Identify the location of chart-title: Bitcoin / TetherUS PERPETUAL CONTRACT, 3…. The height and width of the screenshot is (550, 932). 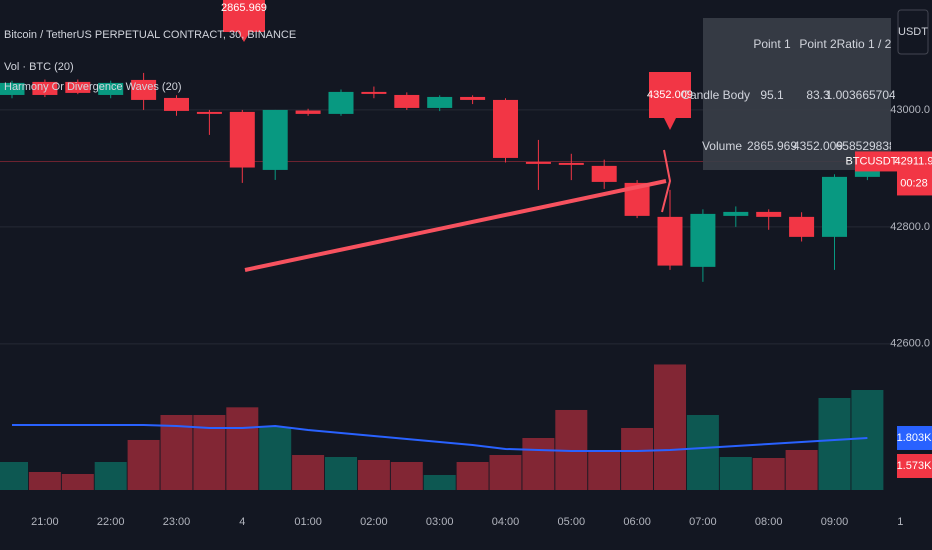
(150, 35).